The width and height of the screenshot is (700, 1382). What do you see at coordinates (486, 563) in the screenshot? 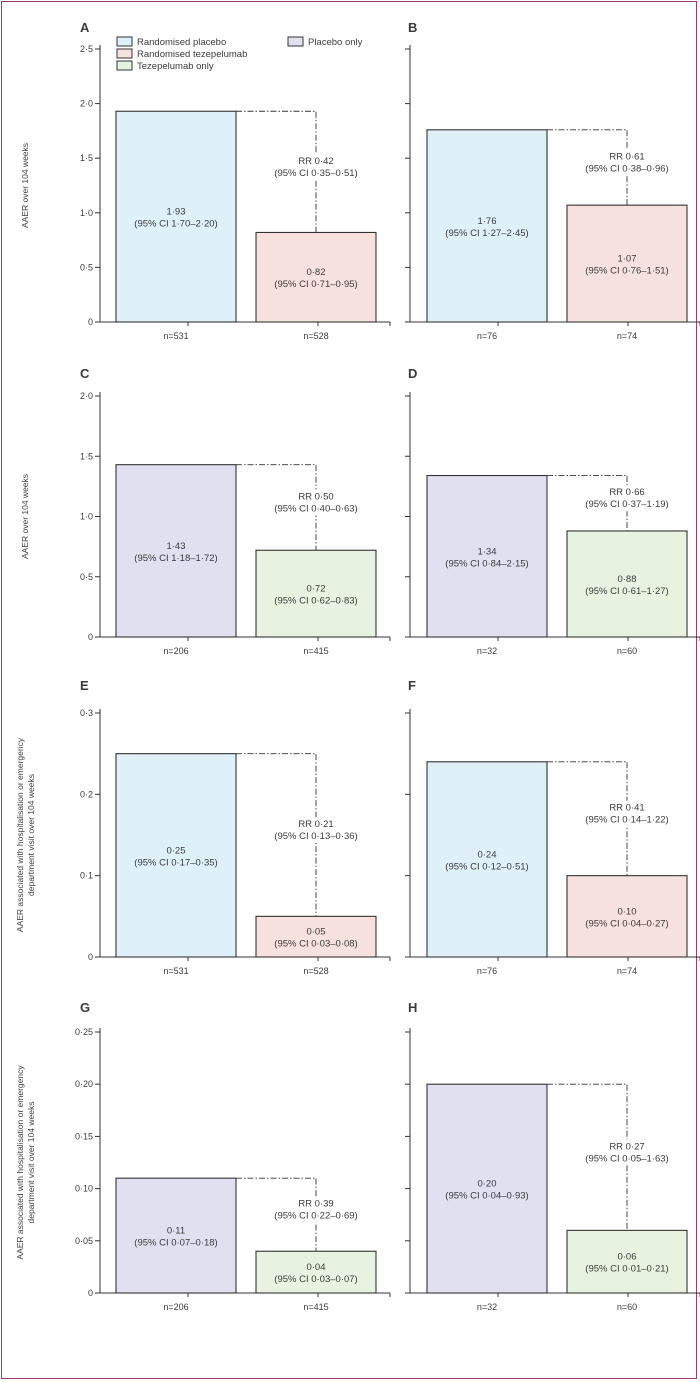
I see `bar-ci-label: (95% CI 0·84–2·15)` at bounding box center [486, 563].